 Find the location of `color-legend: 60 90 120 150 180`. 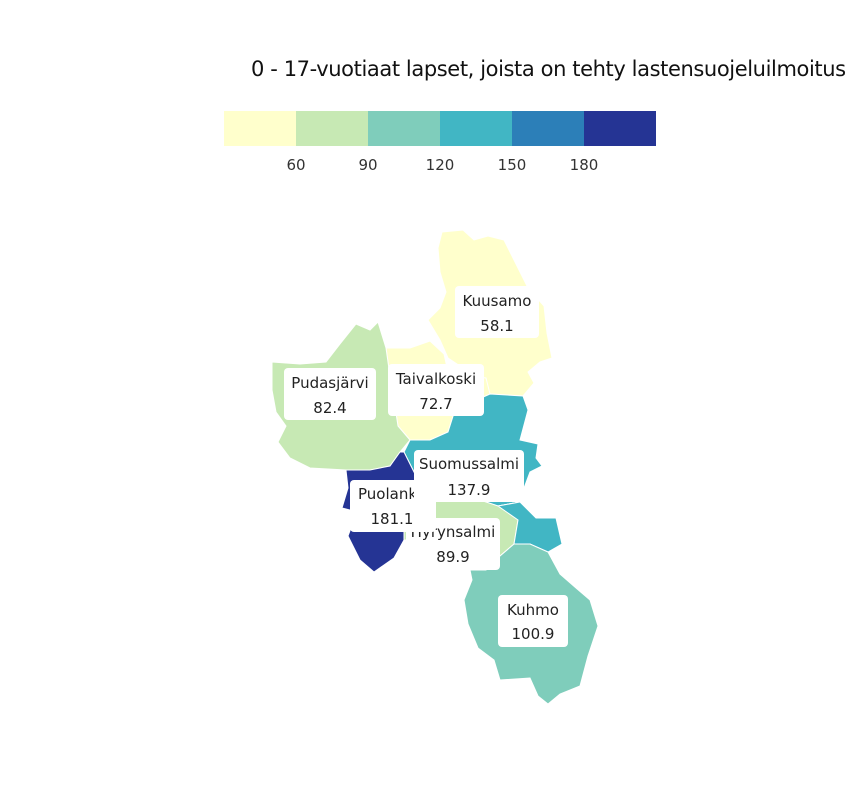

color-legend: 60 90 120 150 180 is located at coordinates (440, 142).